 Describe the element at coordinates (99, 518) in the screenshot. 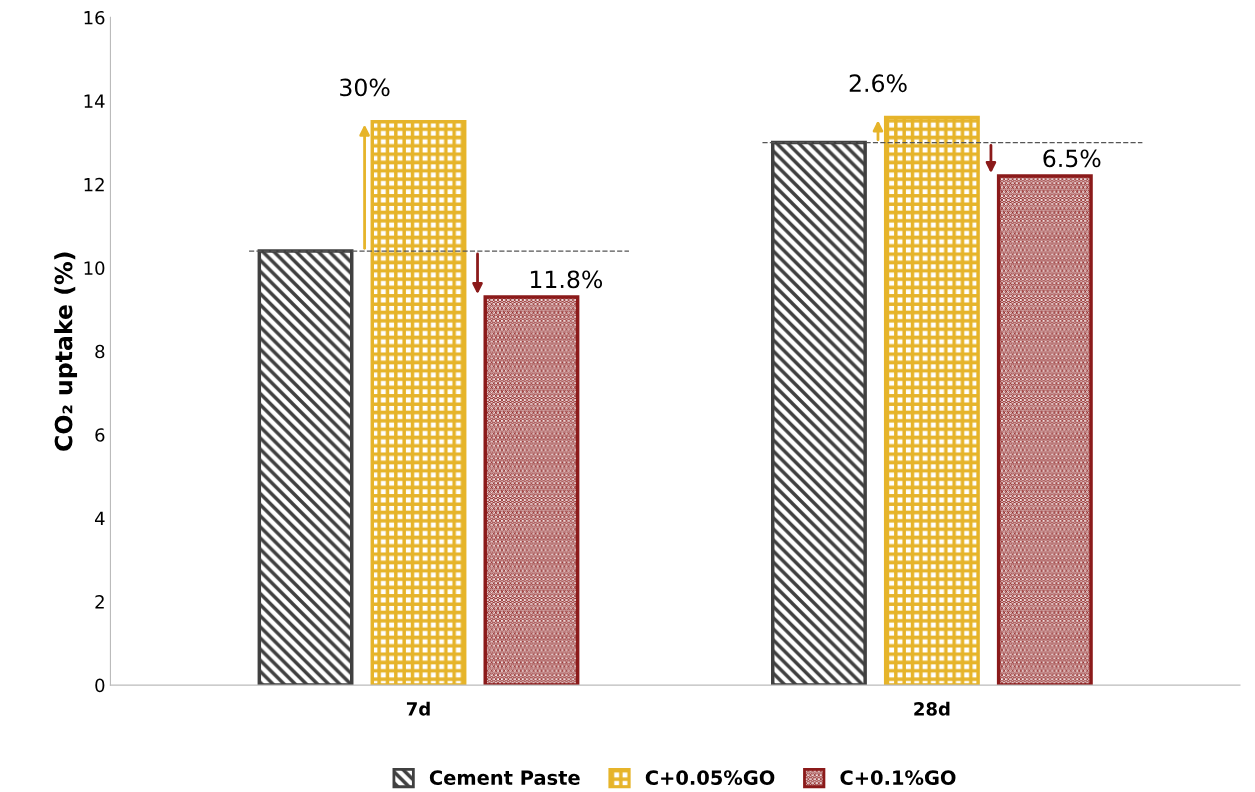

I see `y-tick-label: 4` at that location.